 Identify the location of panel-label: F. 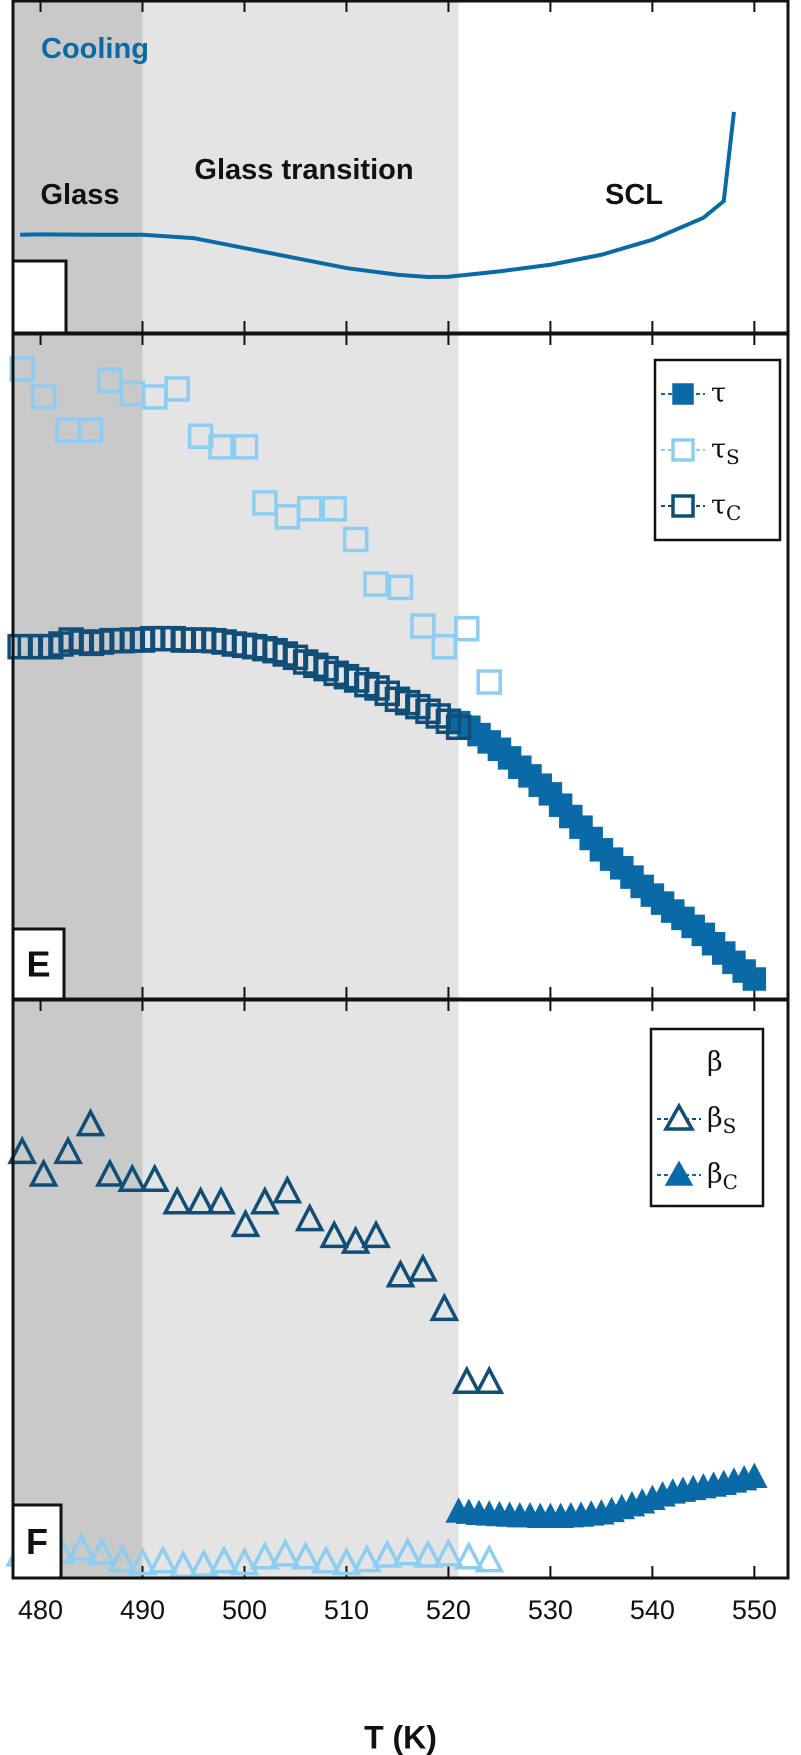
(37, 1541).